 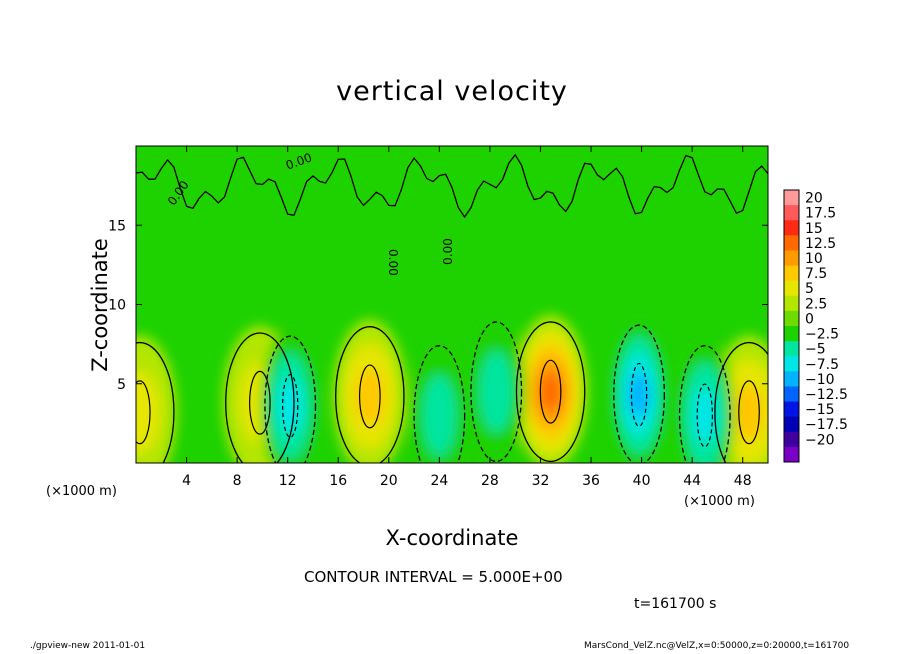 What do you see at coordinates (288, 481) in the screenshot?
I see `x-tick-label-2: 12` at bounding box center [288, 481].